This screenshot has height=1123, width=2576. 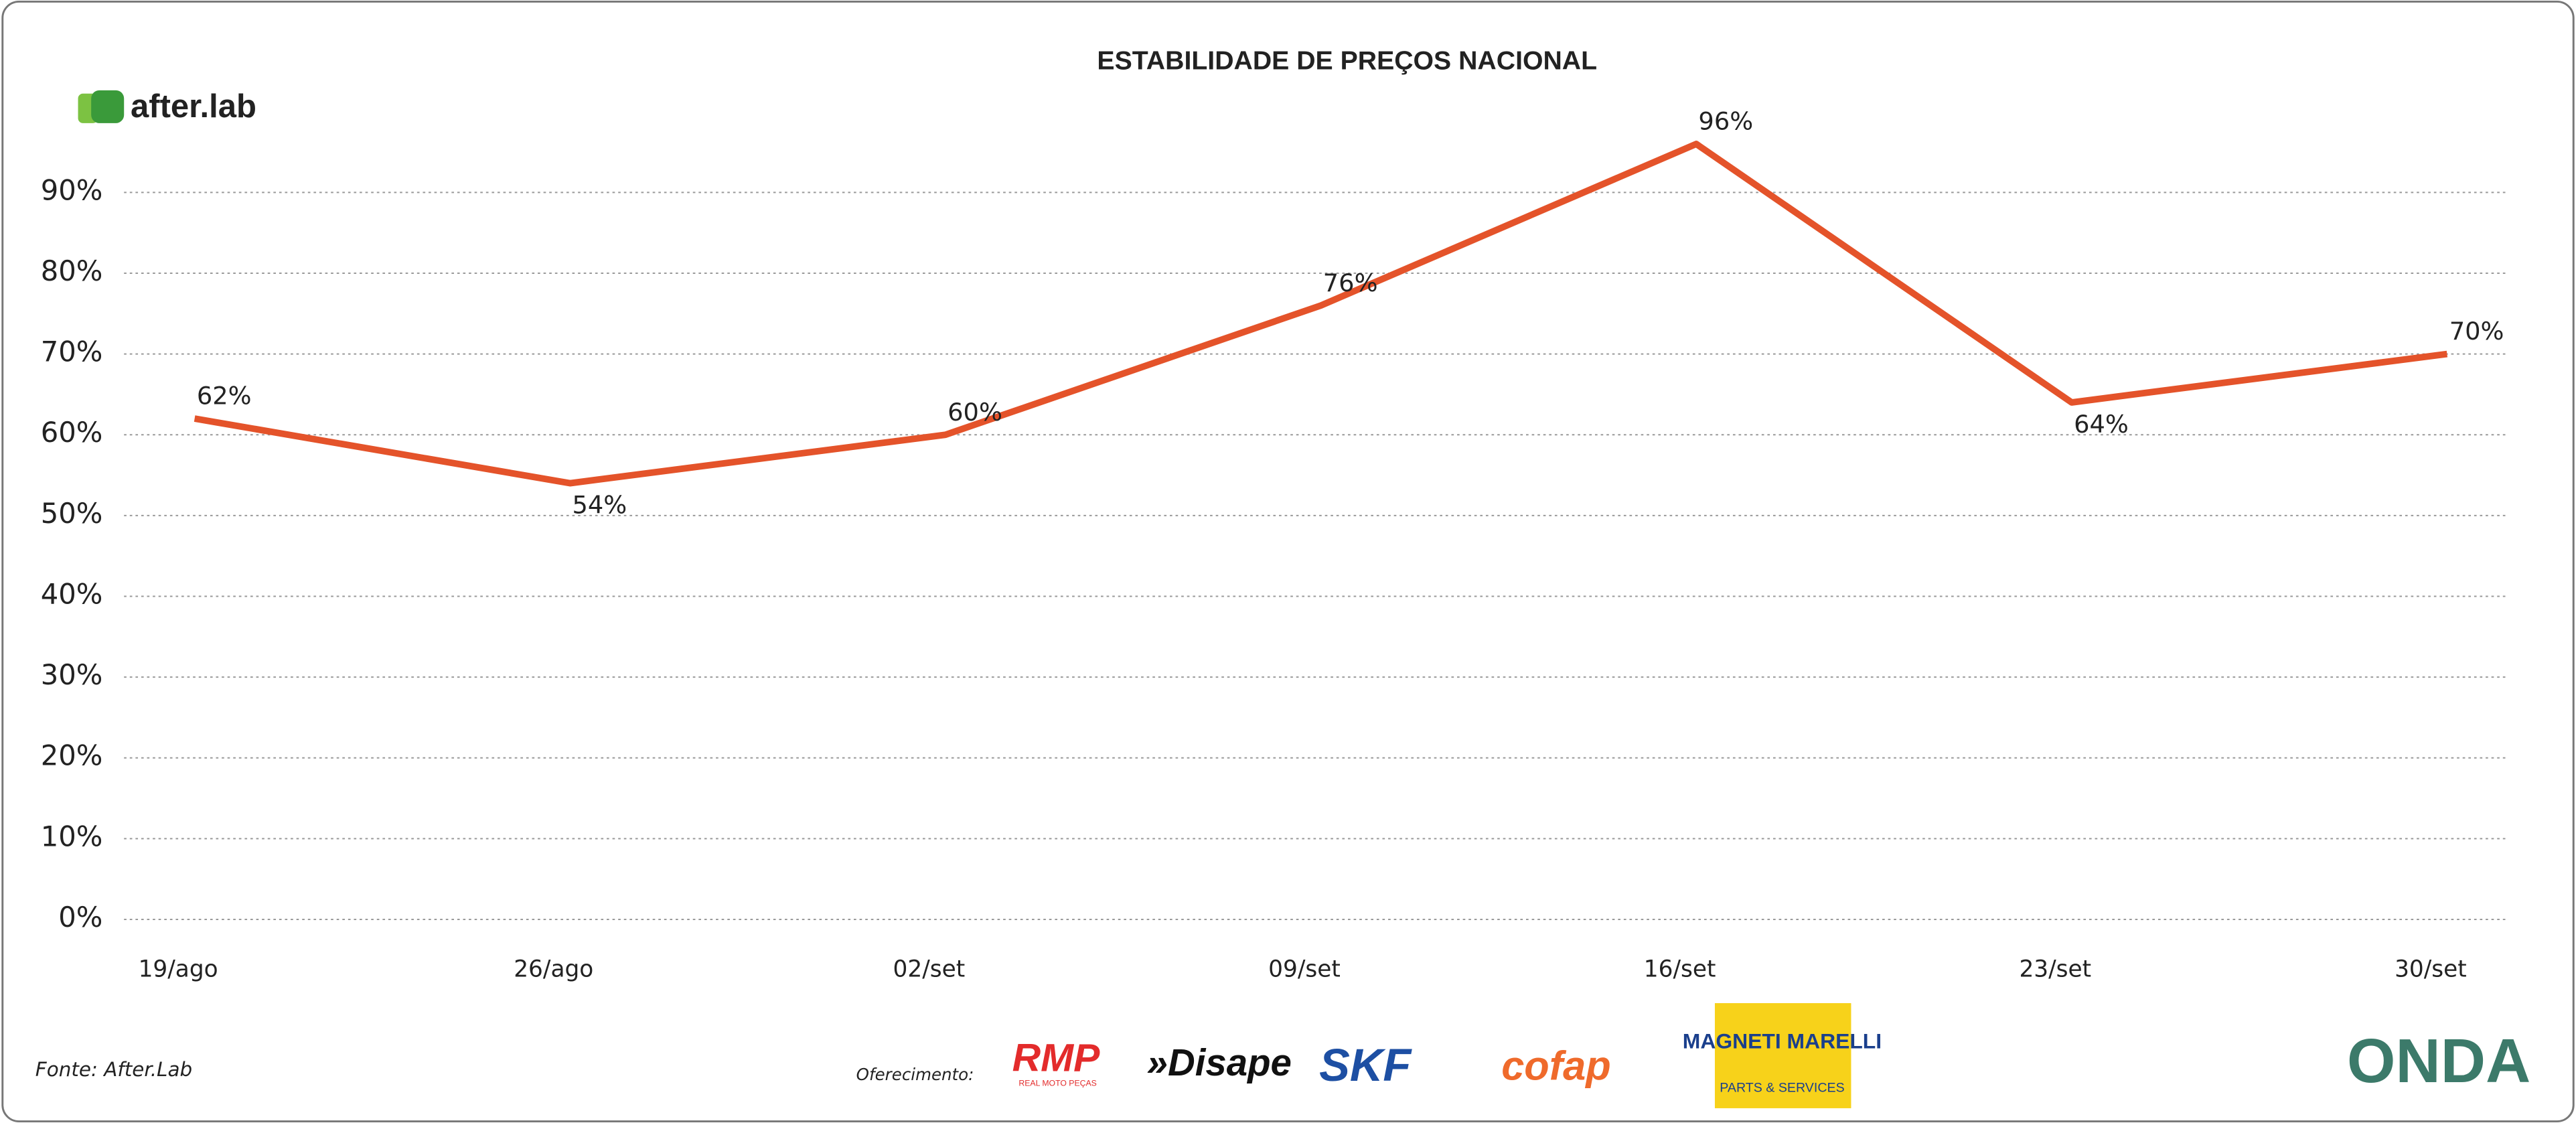 What do you see at coordinates (2476, 331) in the screenshot?
I see `data-label: 70%` at bounding box center [2476, 331].